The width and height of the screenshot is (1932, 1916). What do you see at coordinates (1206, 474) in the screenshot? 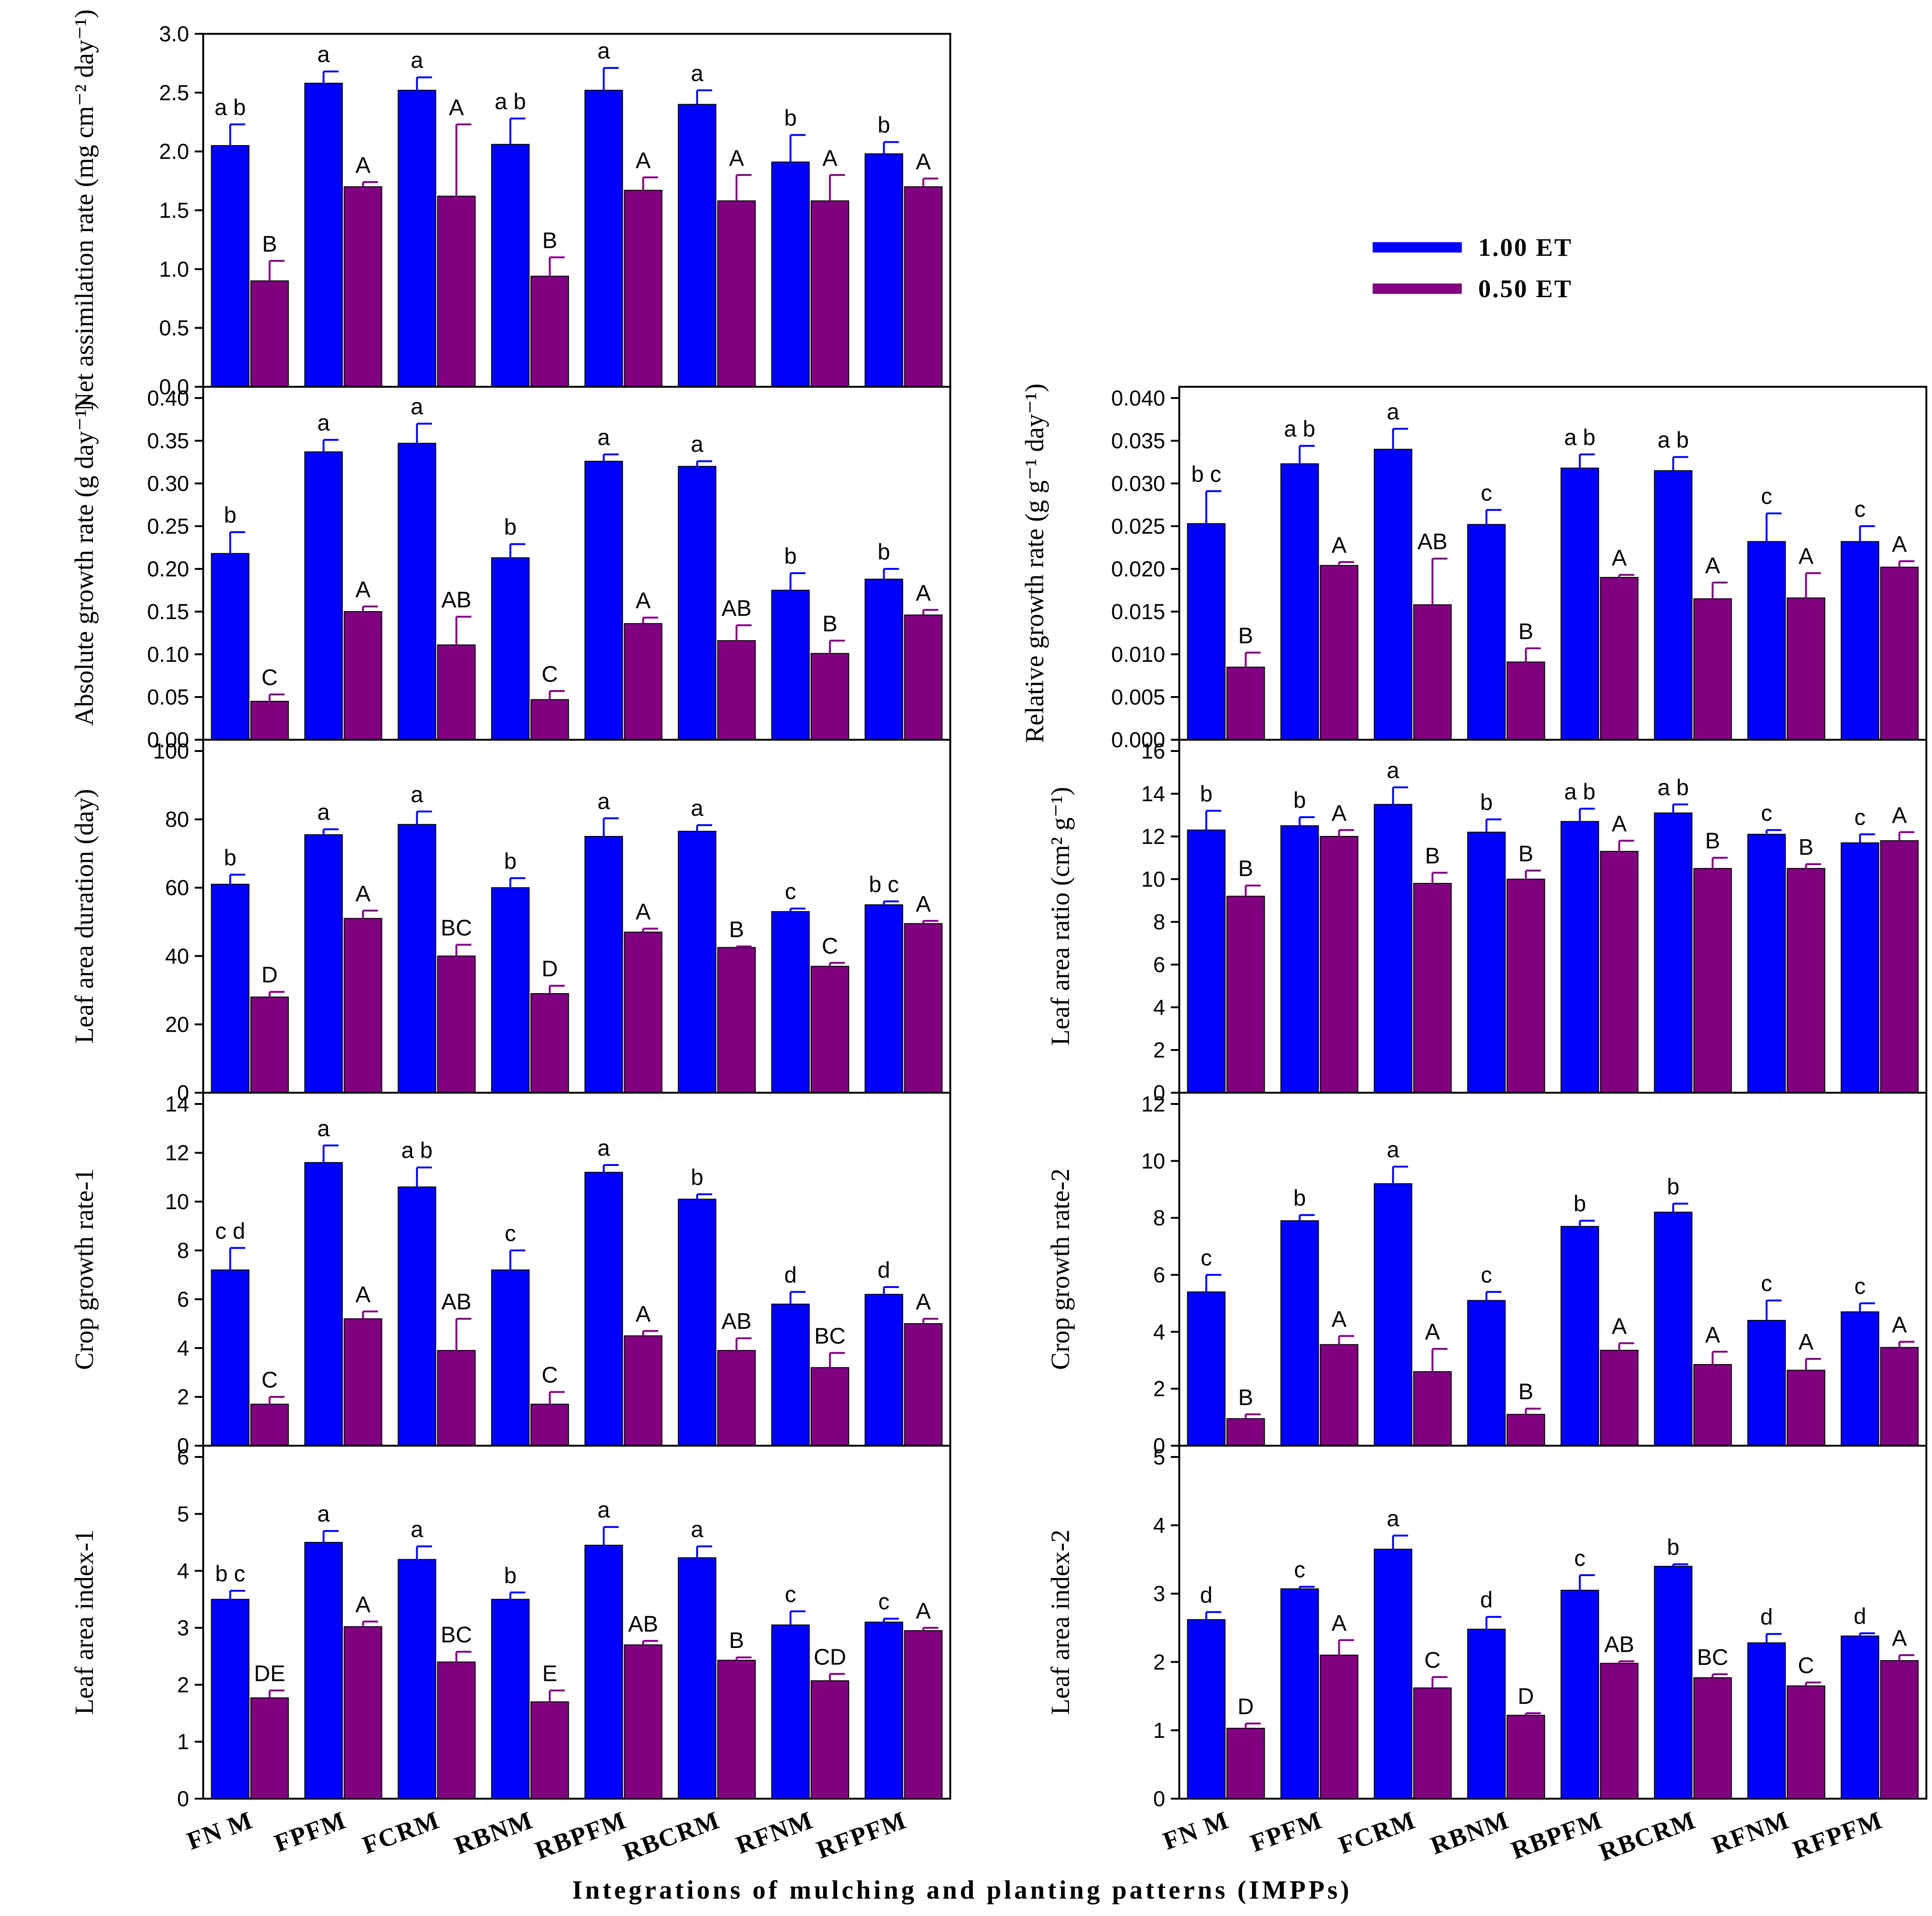
I see `letter-rgr-s1-0: b c` at bounding box center [1206, 474].